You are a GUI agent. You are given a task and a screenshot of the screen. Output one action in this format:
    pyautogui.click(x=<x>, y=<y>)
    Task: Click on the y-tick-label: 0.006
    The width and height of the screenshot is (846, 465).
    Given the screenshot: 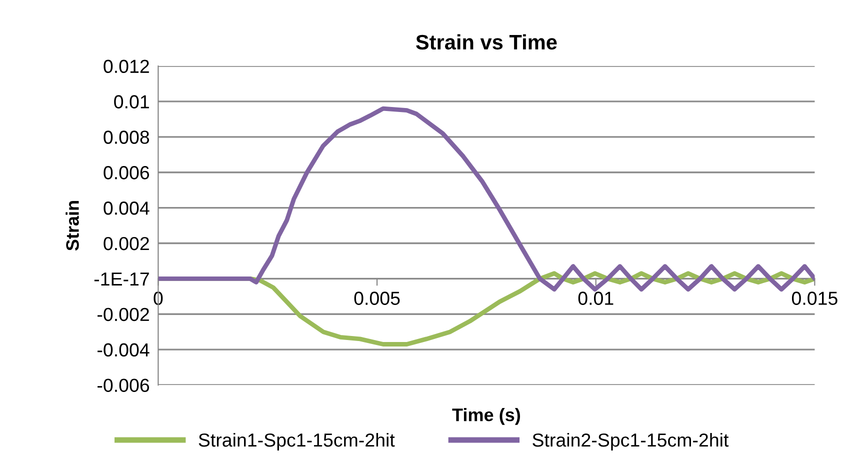 What is the action you would take?
    pyautogui.click(x=127, y=173)
    